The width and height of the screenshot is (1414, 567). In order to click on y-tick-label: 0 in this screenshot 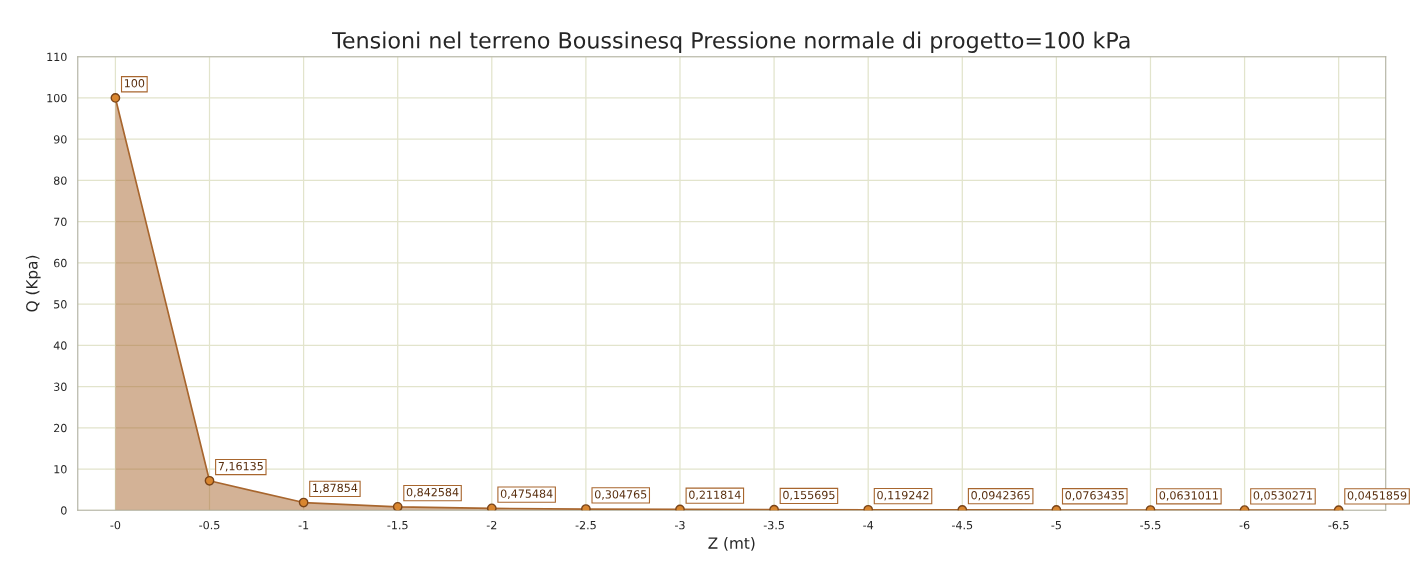, I will do `click(64, 510)`.